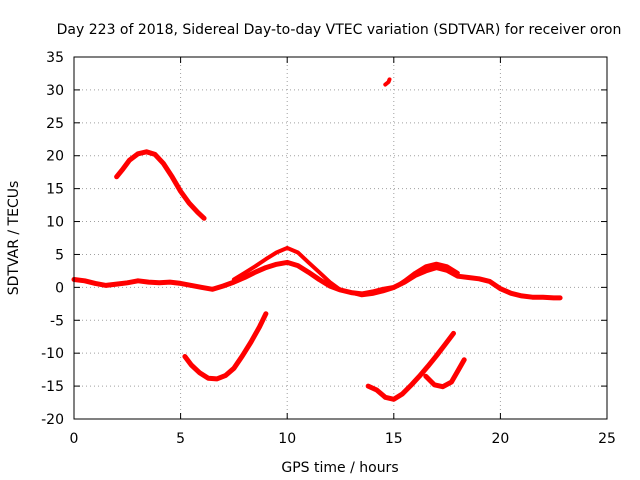 The width and height of the screenshot is (640, 480). Describe the element at coordinates (500, 439) in the screenshot. I see `x-tick-label: 20` at that location.